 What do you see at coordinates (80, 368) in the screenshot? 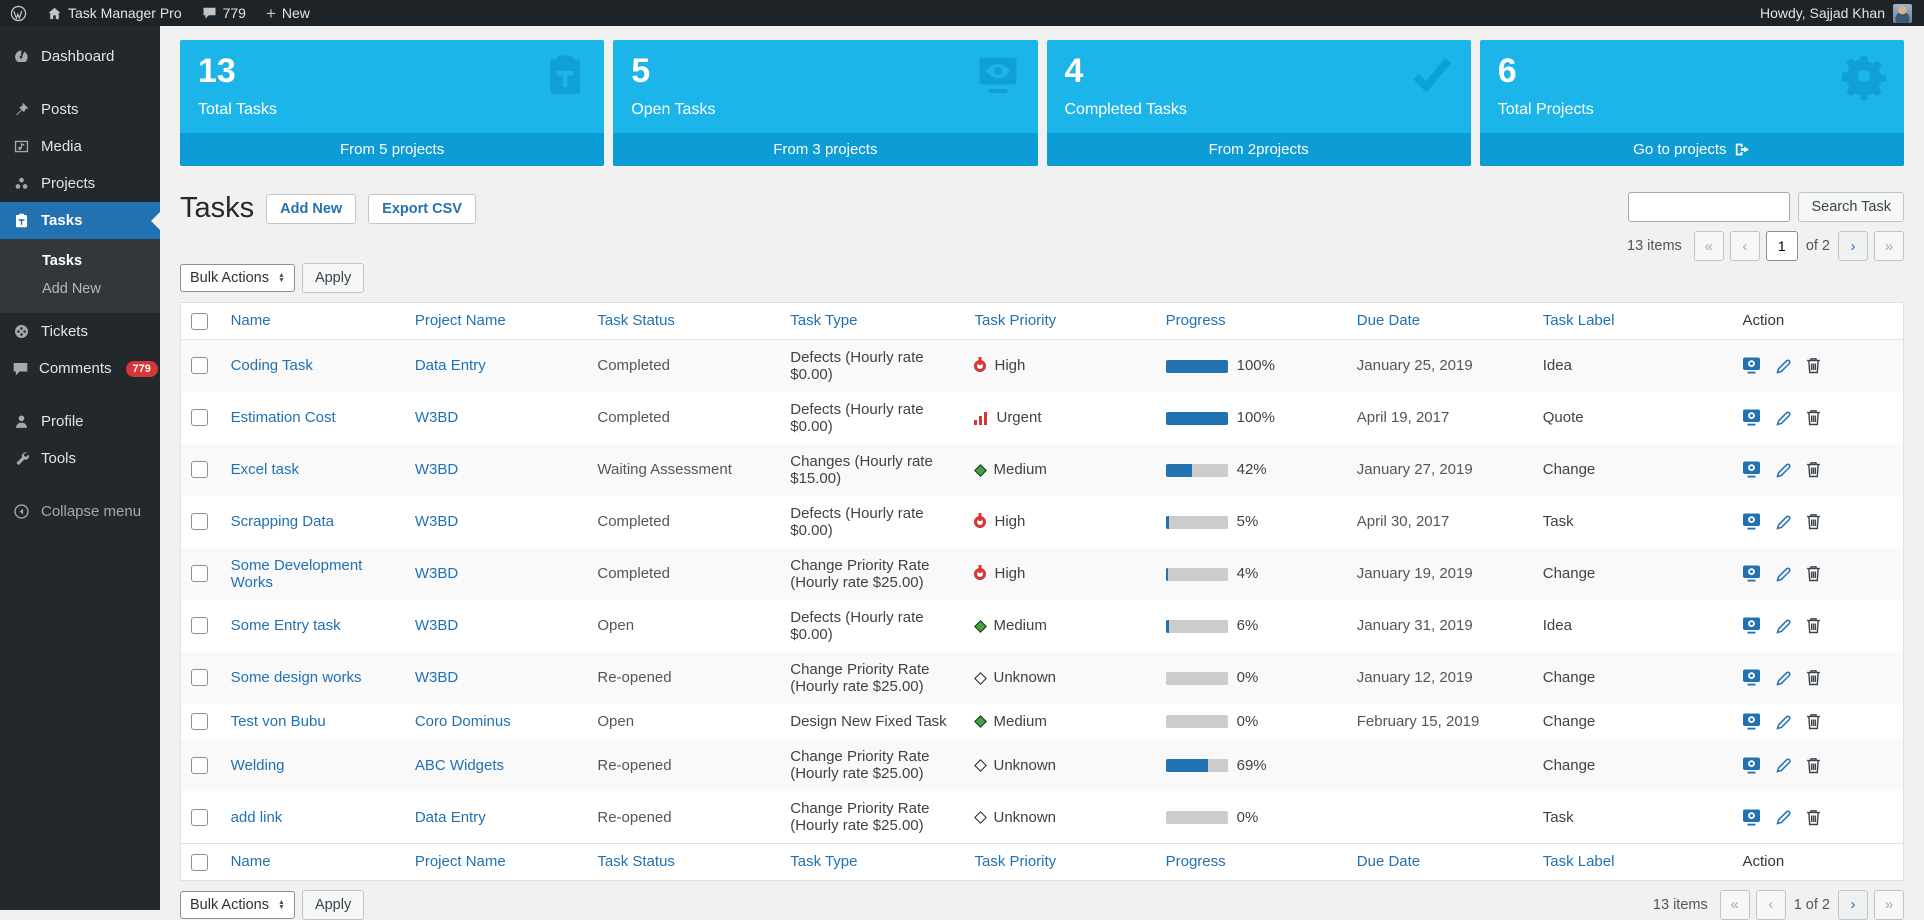
I see `sidebar-item-comments: Comments 779` at bounding box center [80, 368].